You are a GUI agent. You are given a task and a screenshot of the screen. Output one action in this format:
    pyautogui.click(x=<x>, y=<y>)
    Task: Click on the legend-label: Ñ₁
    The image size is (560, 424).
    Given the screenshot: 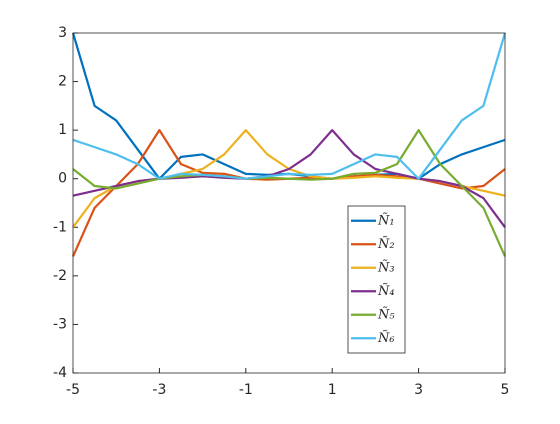 What is the action you would take?
    pyautogui.click(x=386, y=220)
    